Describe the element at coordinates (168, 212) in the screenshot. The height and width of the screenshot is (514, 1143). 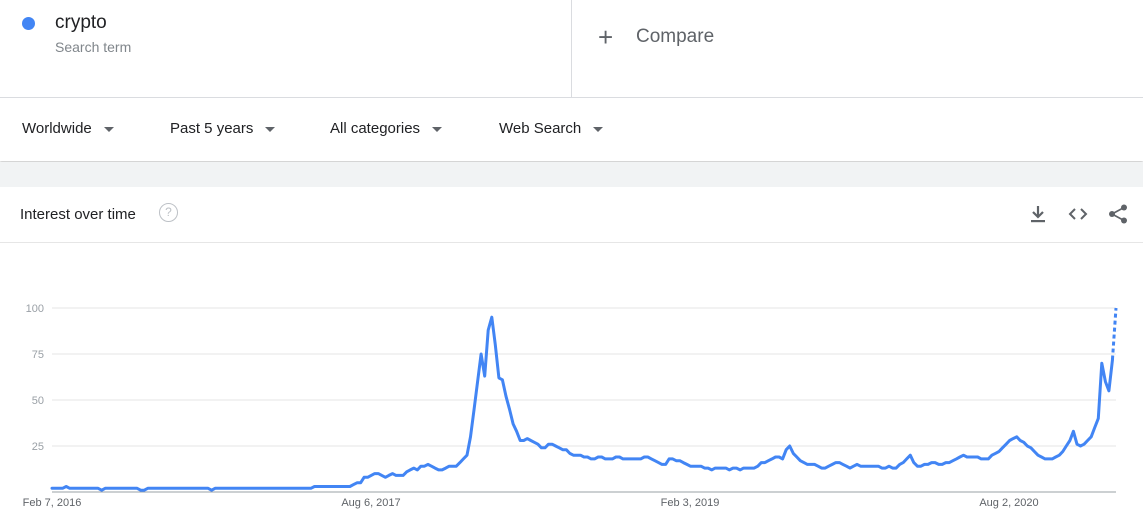
I see `help-icon: ?` at that location.